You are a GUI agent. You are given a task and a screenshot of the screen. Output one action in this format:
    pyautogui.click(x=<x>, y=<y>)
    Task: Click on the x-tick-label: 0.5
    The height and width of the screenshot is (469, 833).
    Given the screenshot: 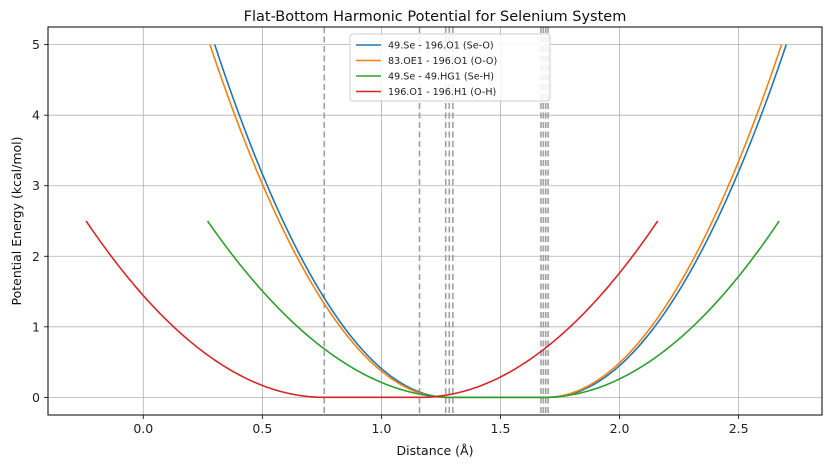 What is the action you would take?
    pyautogui.click(x=262, y=428)
    